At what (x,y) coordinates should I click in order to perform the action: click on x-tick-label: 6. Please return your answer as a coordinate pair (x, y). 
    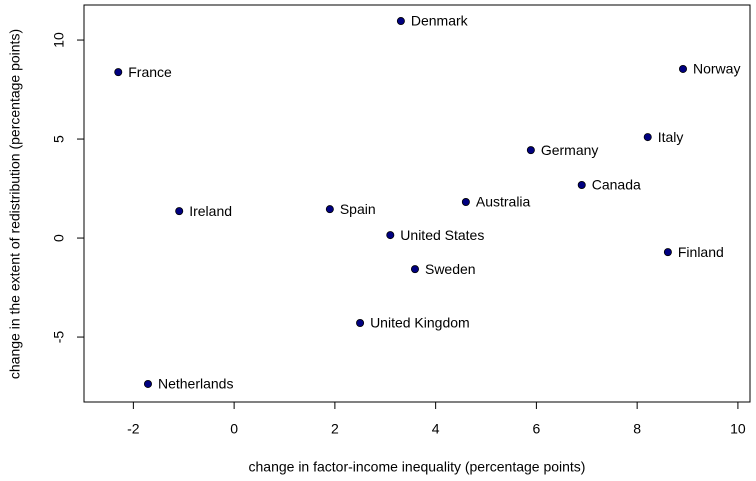
    Looking at the image, I should click on (536, 429).